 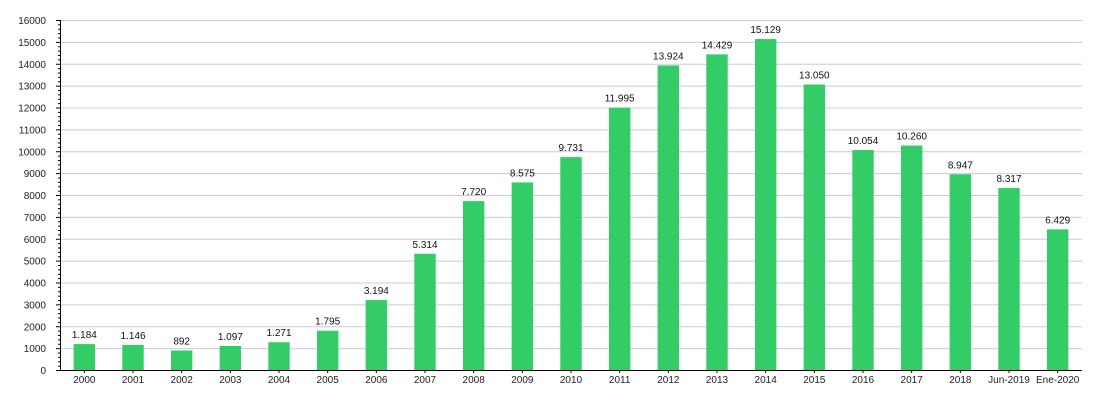 What do you see at coordinates (863, 380) in the screenshot?
I see `x-tick-label: 2016` at bounding box center [863, 380].